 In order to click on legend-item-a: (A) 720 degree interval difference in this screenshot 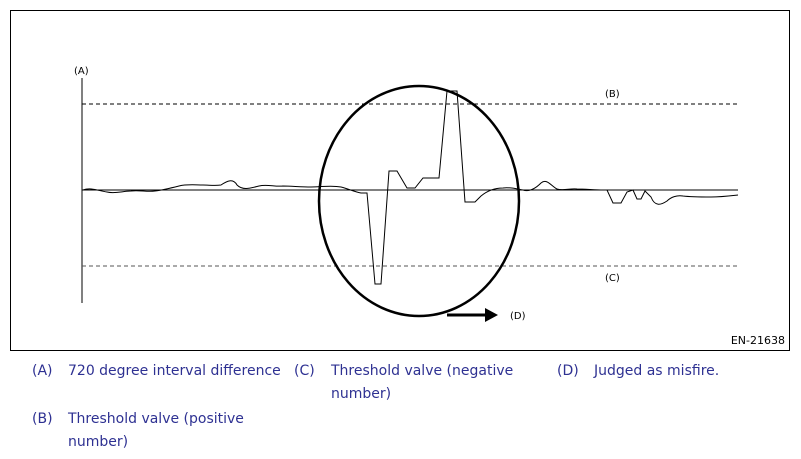, I will do `click(162, 372)`.